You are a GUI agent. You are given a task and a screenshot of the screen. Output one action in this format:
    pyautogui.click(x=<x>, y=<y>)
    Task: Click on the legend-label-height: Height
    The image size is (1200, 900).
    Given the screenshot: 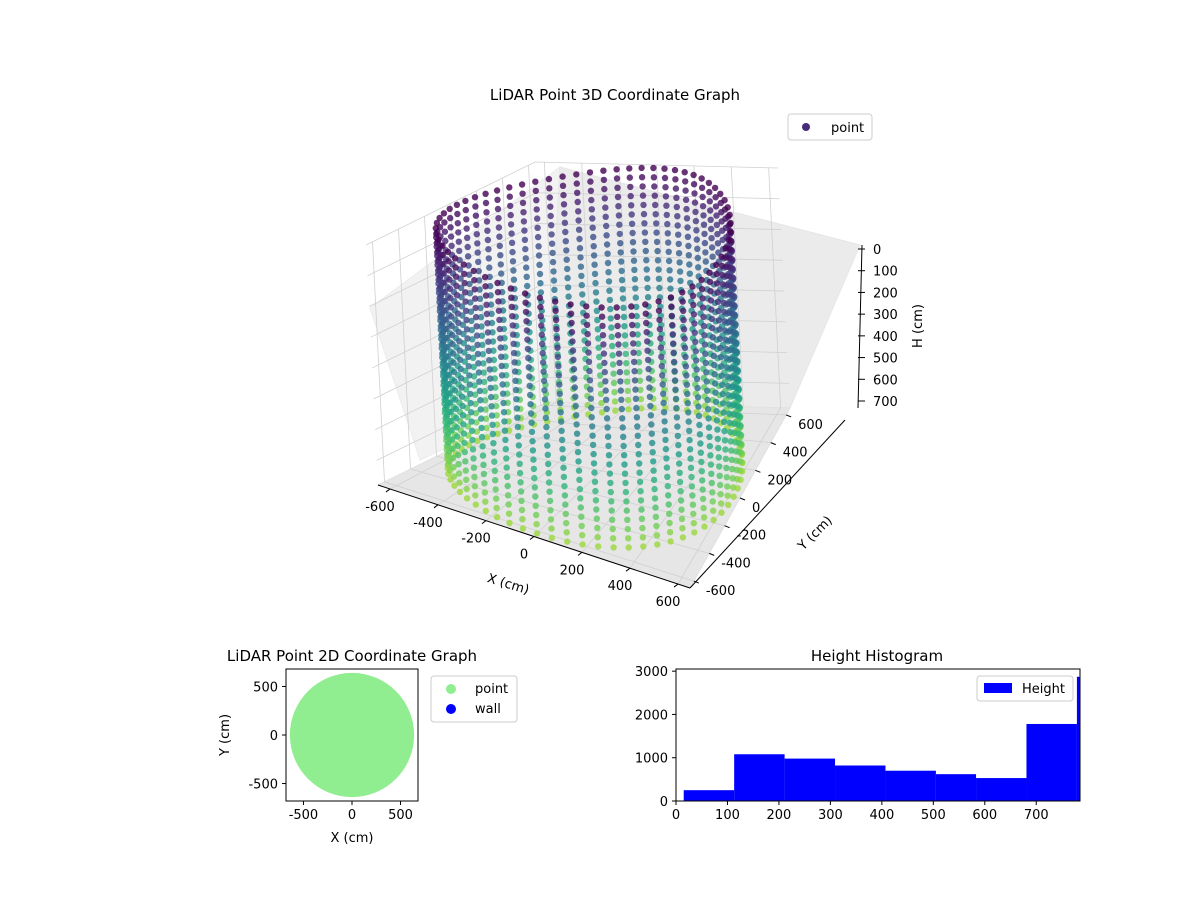 What is the action you would take?
    pyautogui.click(x=1043, y=689)
    